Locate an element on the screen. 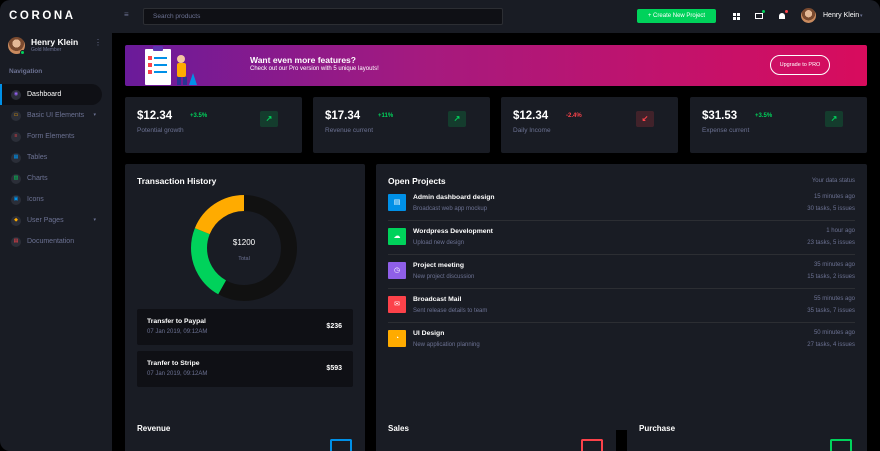 This screenshot has width=880, height=451. project-time: 35 minutes ago is located at coordinates (834, 265).